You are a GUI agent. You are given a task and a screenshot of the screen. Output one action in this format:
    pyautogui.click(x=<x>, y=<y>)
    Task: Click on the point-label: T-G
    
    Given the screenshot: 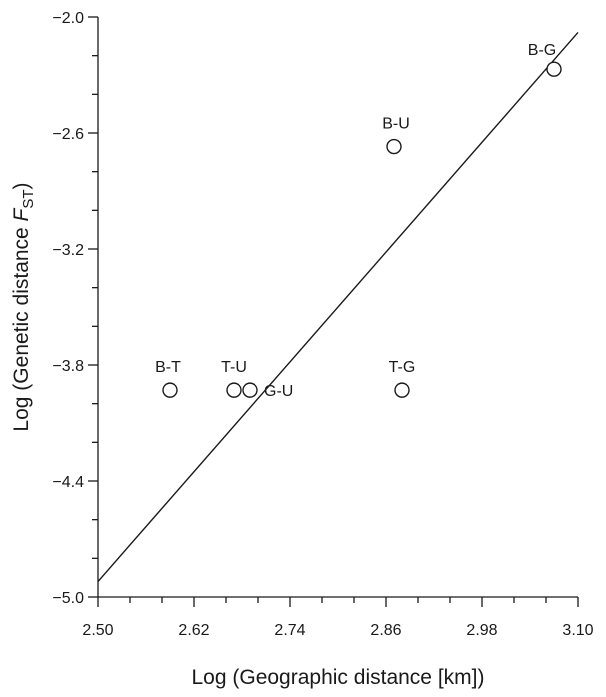 What is the action you would take?
    pyautogui.click(x=402, y=367)
    